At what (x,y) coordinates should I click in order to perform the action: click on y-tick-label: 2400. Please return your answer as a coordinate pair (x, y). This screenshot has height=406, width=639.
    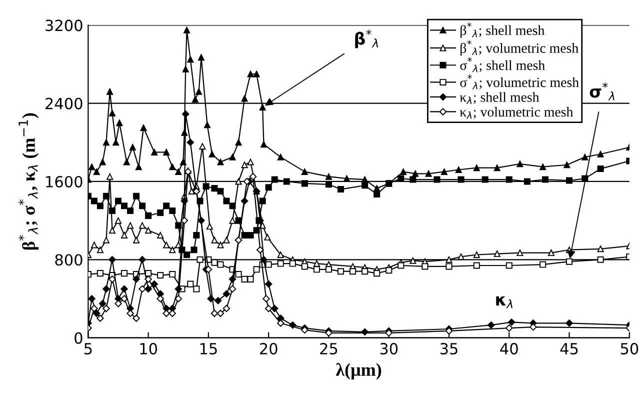
    Looking at the image, I should click on (64, 104).